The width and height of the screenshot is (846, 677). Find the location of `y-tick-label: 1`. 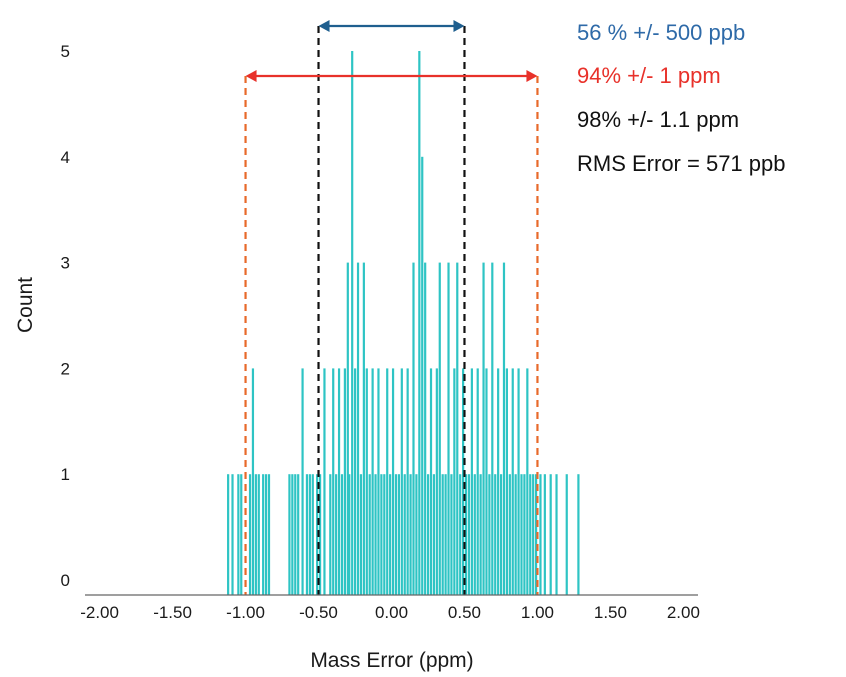

y-tick-label: 1 is located at coordinates (65, 474).